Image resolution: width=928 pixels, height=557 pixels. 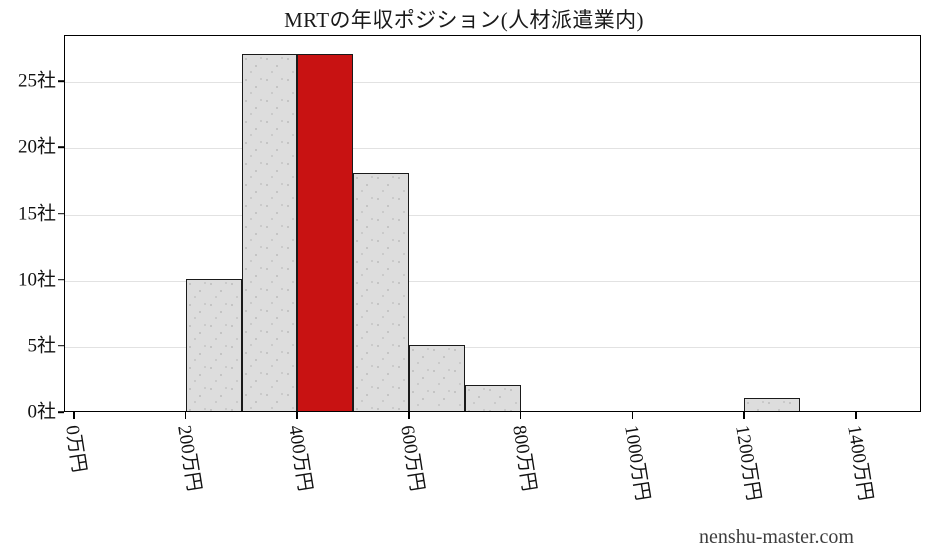 I want to click on chart-title: MRTの年収ポジション(人材派遣業内), so click(x=464, y=20).